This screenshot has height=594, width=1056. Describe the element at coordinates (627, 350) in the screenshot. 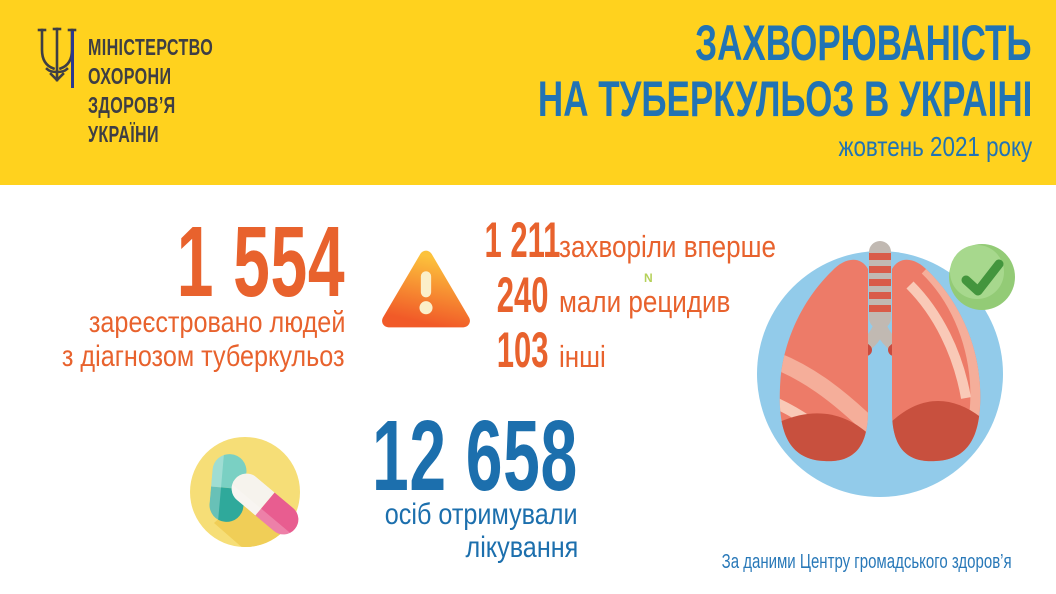

I see `case-row-other: 103 інші` at that location.